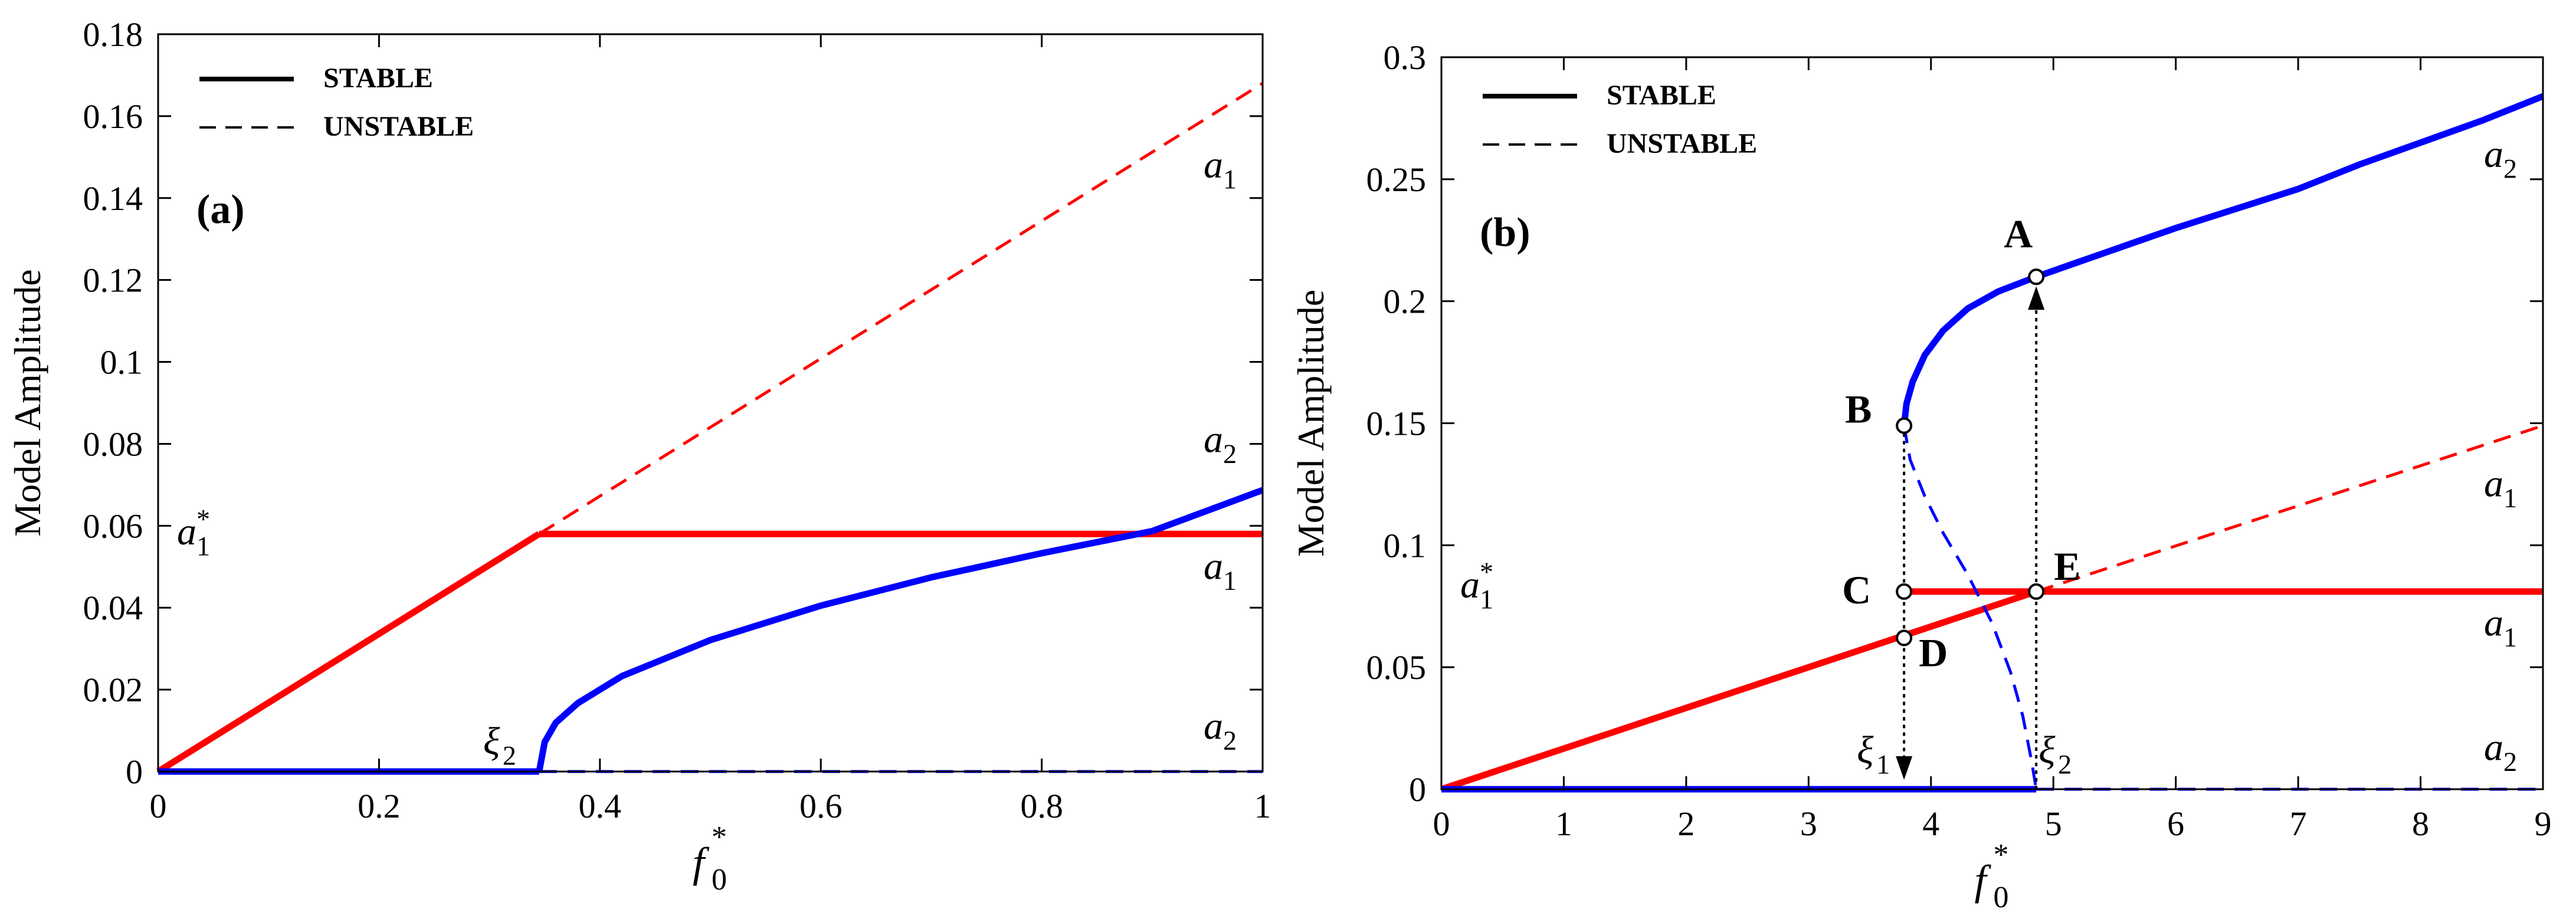  What do you see at coordinates (1883, 764) in the screenshot?
I see `curve-label-xi1-sub: 1` at bounding box center [1883, 764].